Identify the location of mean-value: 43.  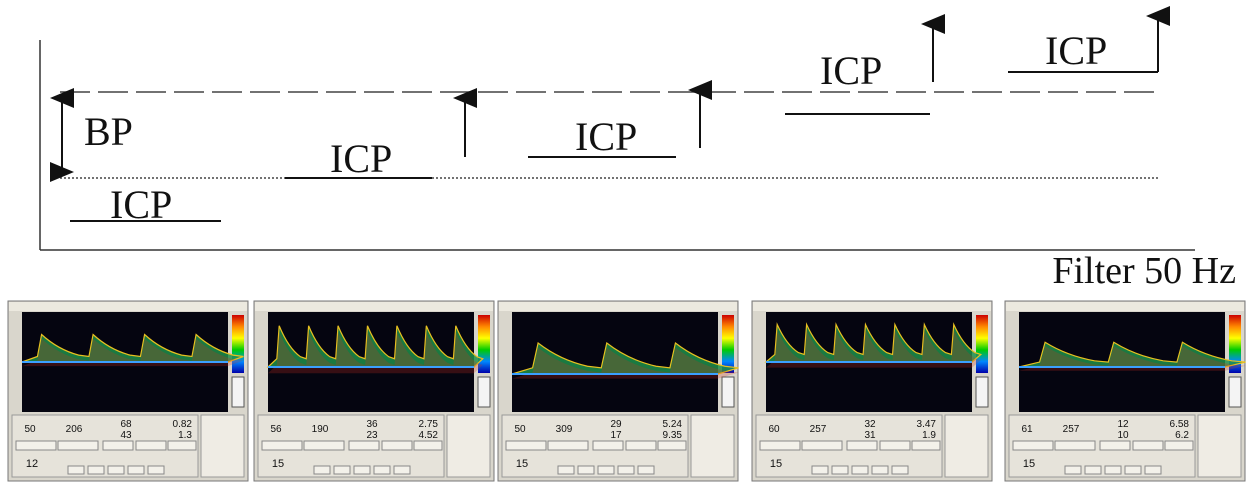
(126, 435).